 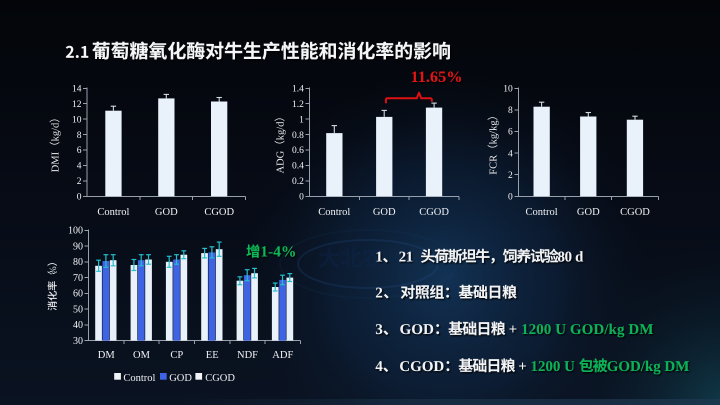 What do you see at coordinates (298, 182) in the screenshot?
I see `svg-text: 0.2` at bounding box center [298, 182].